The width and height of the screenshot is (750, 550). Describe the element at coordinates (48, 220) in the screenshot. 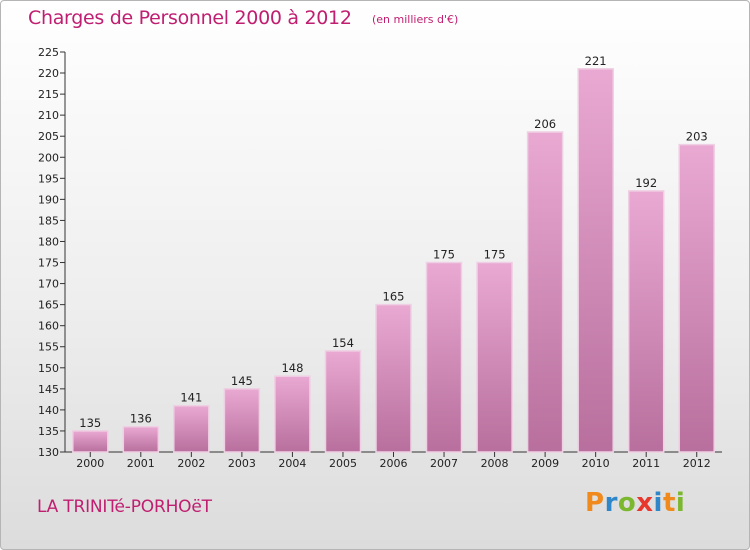

I see `y-tick-label: 185` at that location.